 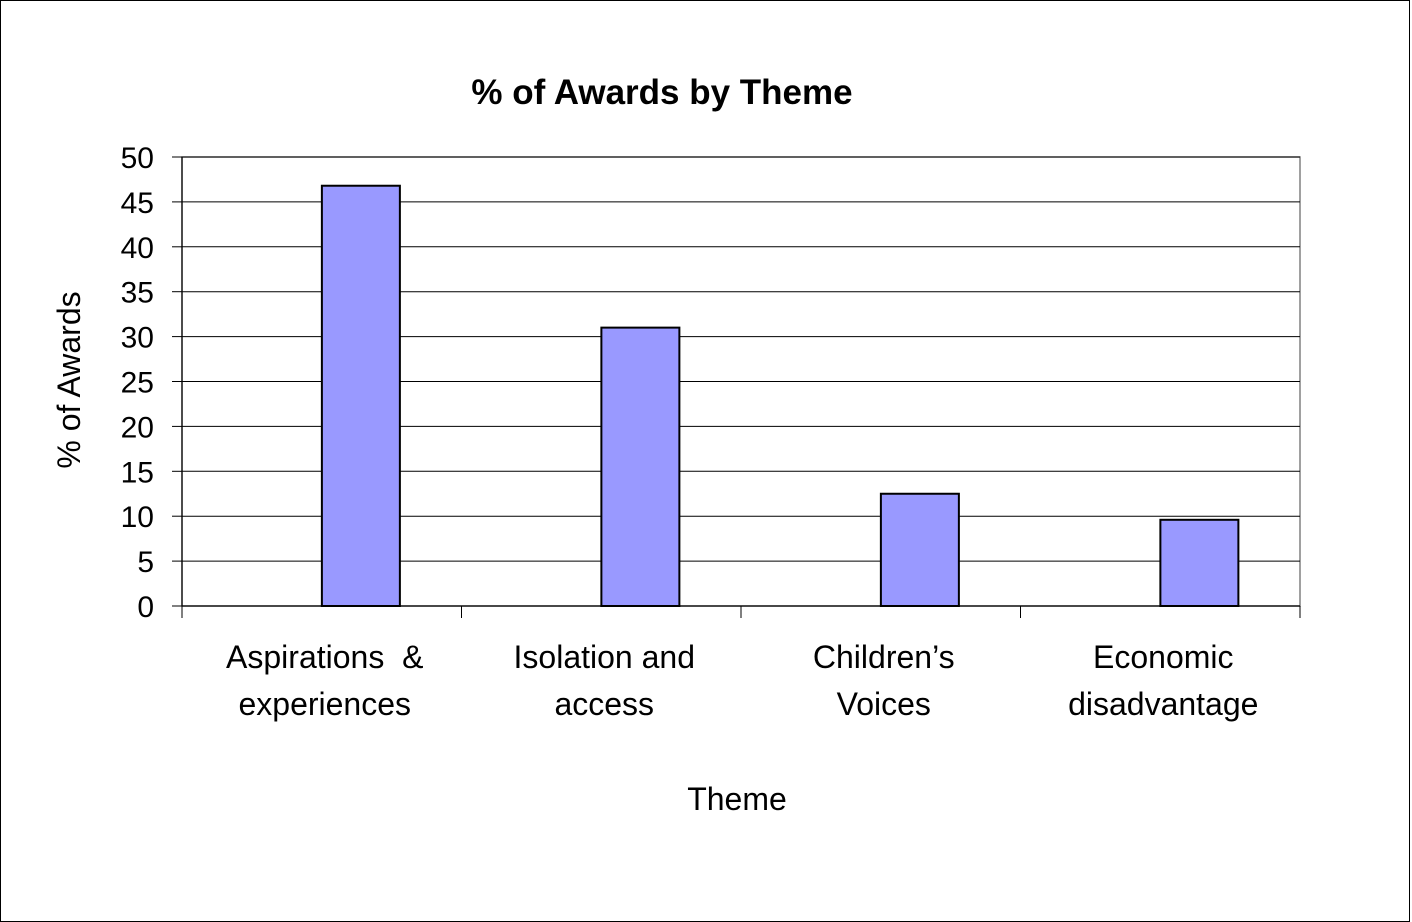 What do you see at coordinates (661, 92) in the screenshot?
I see `chart-title: % of Awards by Theme` at bounding box center [661, 92].